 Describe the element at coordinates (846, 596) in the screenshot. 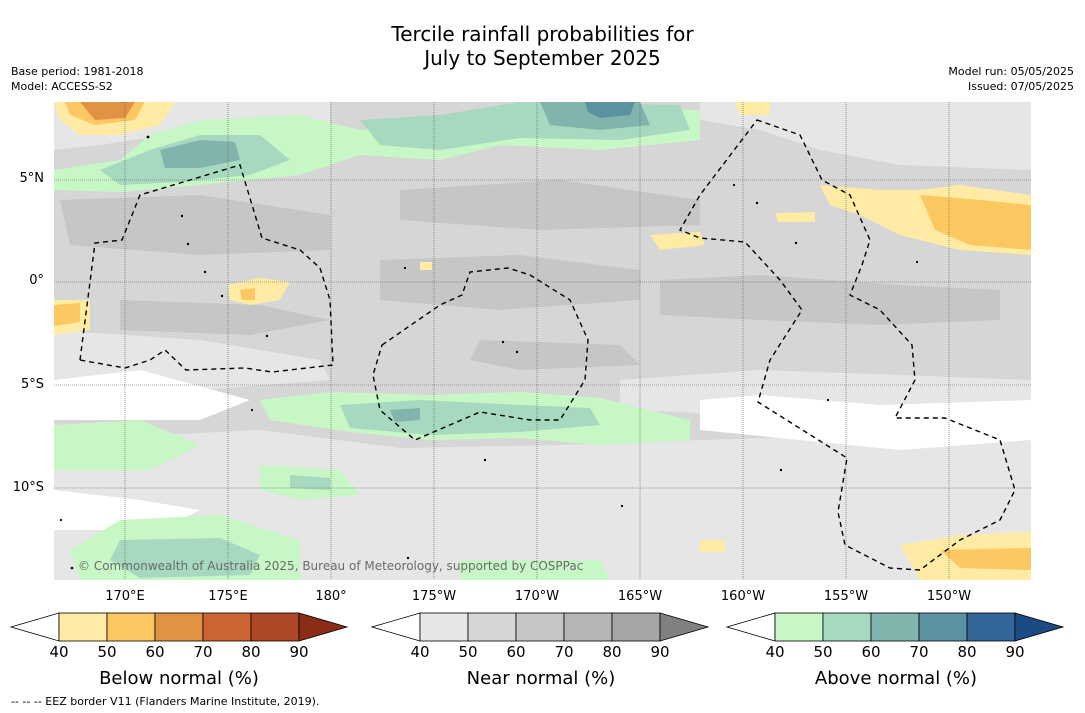

I see `lon-label-155W: 155°W` at that location.